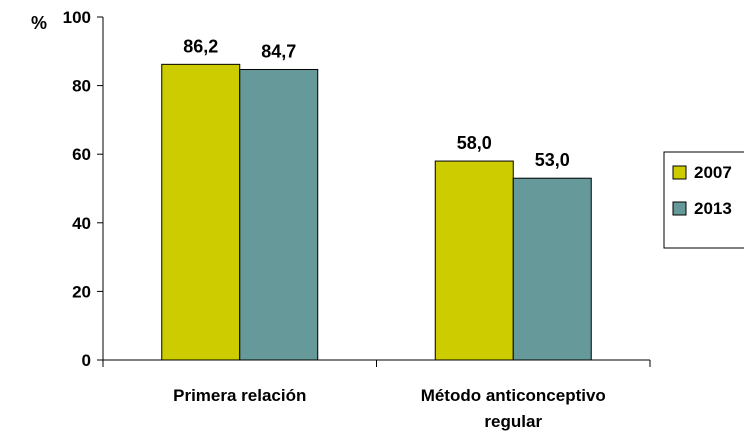 This screenshot has width=744, height=436. Describe the element at coordinates (474, 143) in the screenshot. I see `data-label: 58,0` at that location.